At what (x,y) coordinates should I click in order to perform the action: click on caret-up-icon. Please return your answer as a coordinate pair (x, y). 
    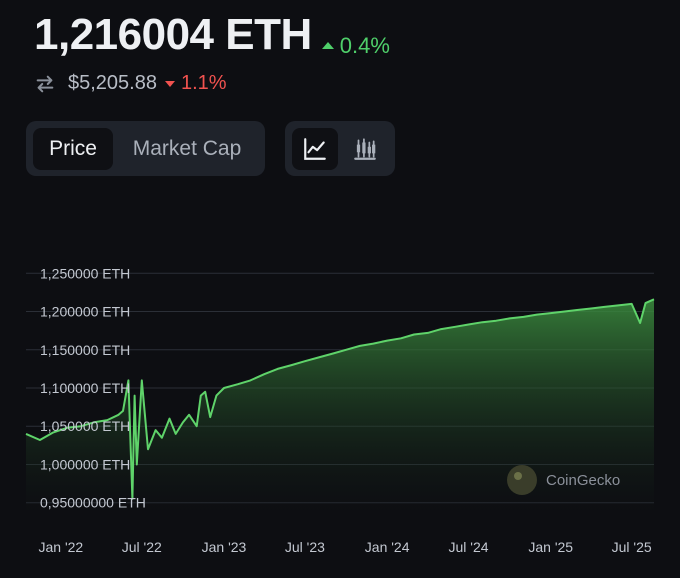
    Looking at the image, I should click on (327, 45).